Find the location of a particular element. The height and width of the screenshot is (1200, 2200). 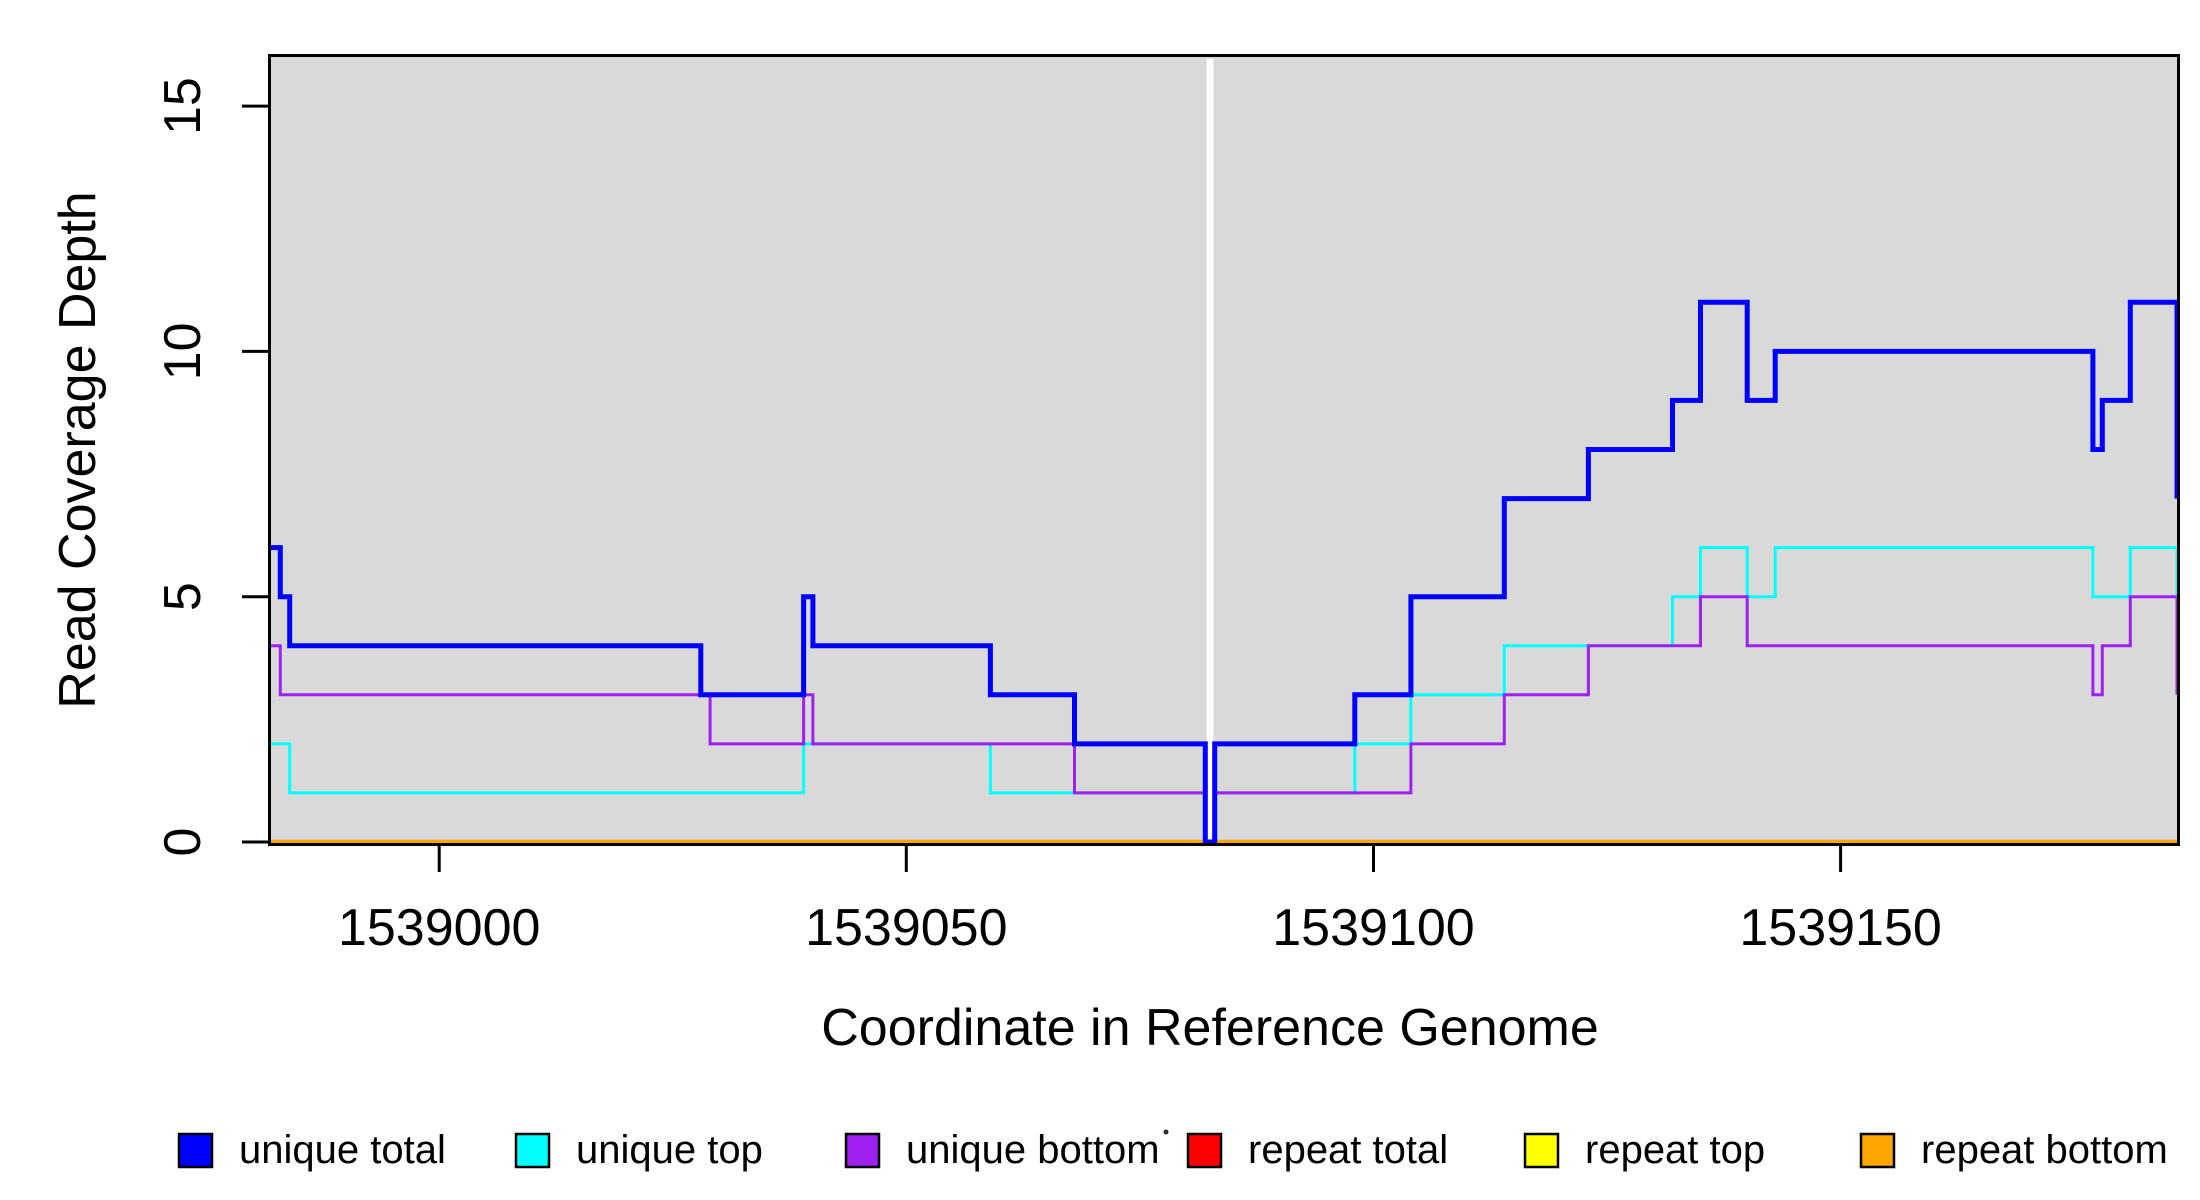

legend-label-repeat-bottom: repeat bottom is located at coordinates (2044, 1150).